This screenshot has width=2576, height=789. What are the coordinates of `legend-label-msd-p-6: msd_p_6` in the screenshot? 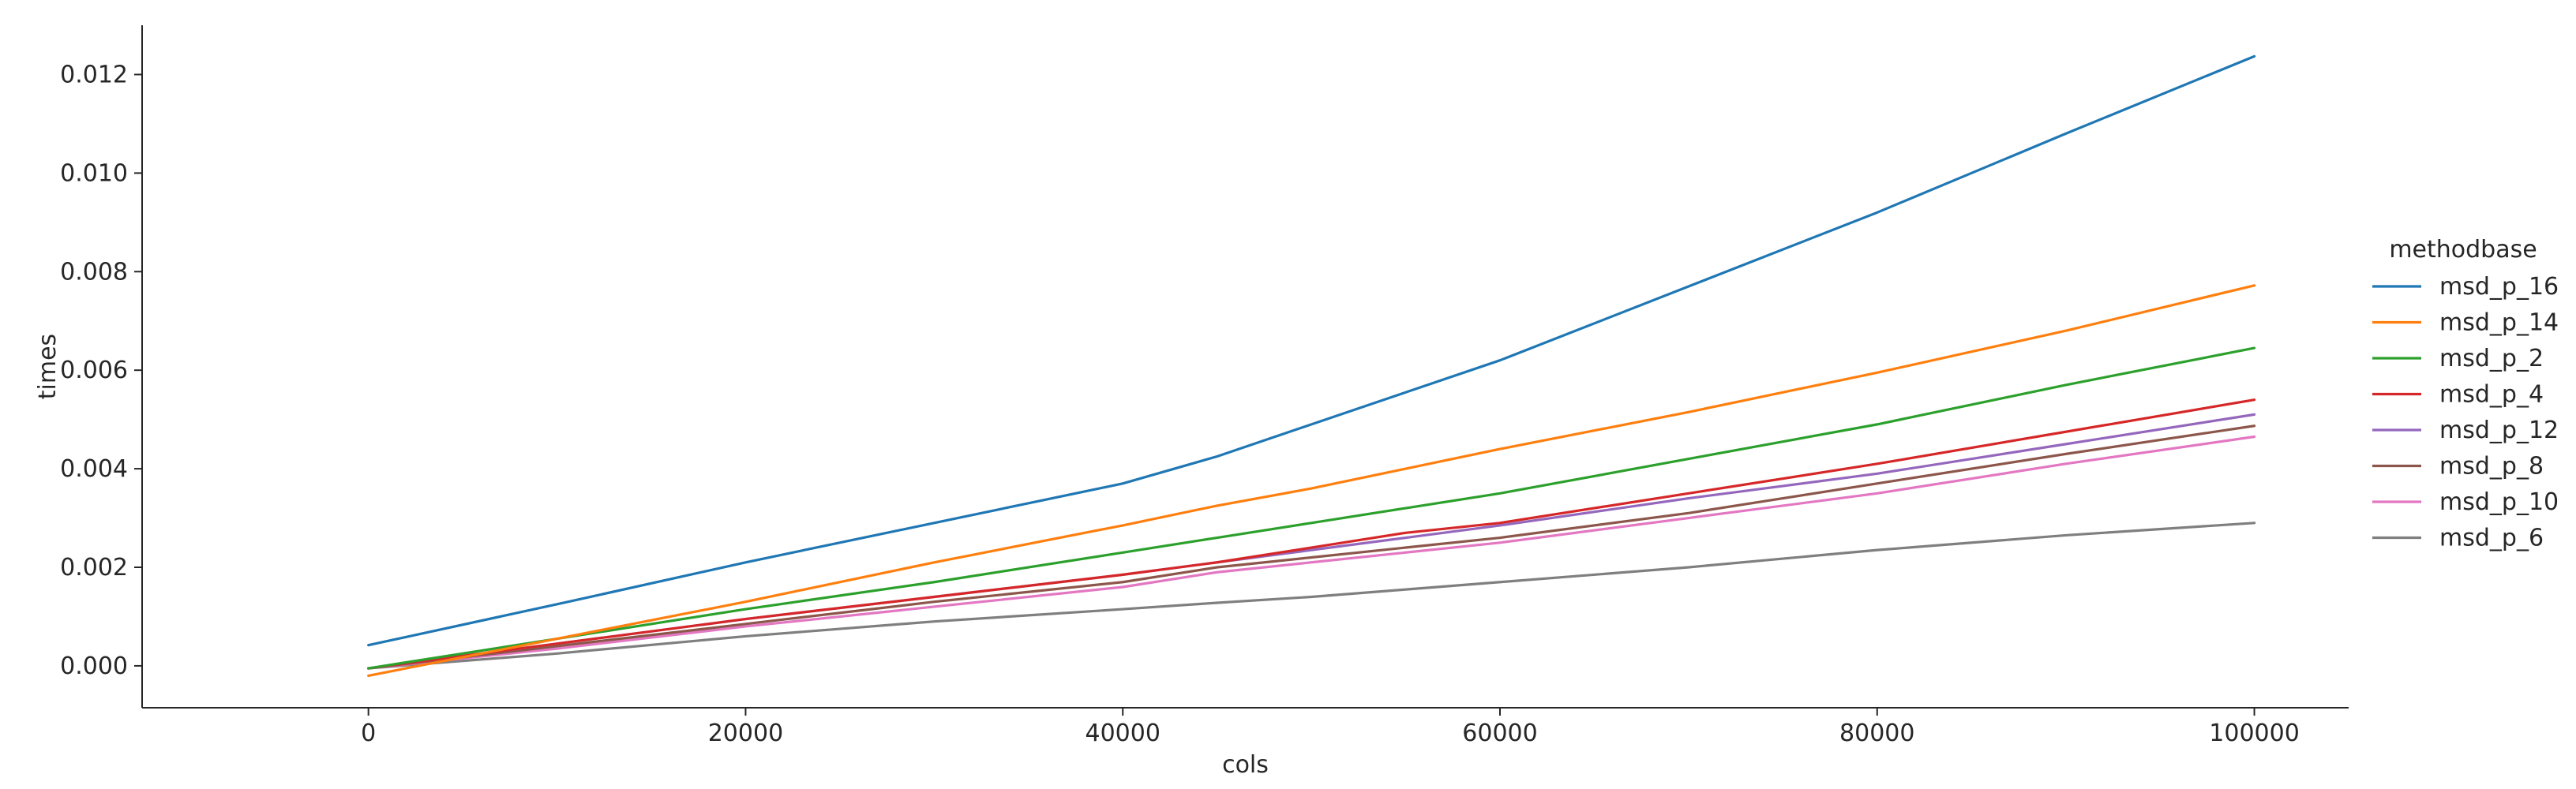 It's located at (2491, 538).